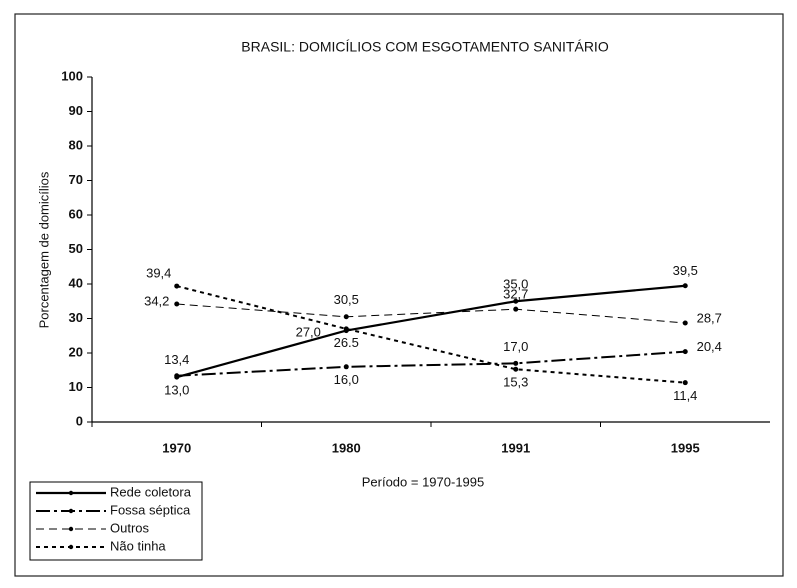  What do you see at coordinates (685, 395) in the screenshot?
I see `data-label: 11,4` at bounding box center [685, 395].